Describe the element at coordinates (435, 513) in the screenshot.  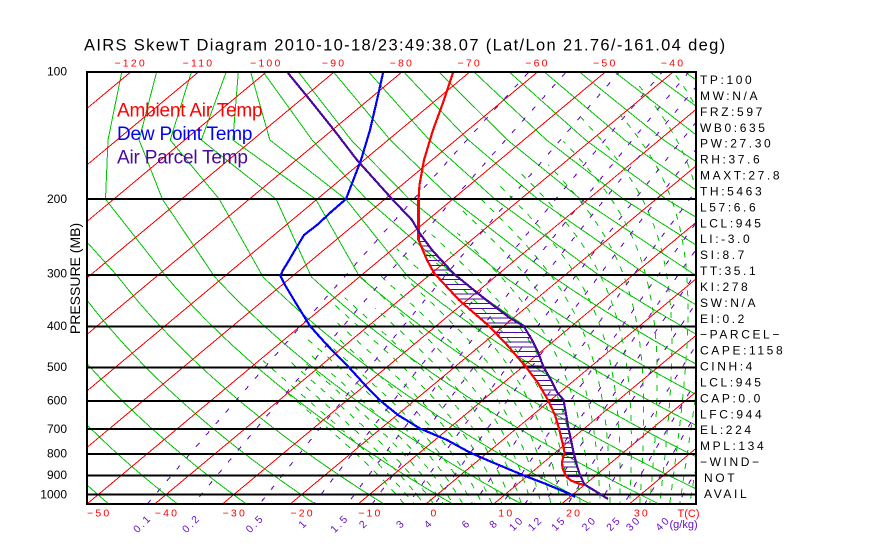
I see `svg-text: 0` at that location.